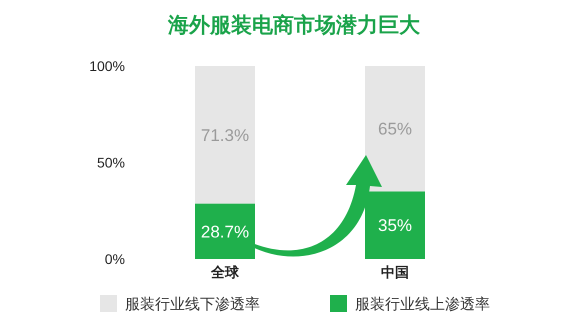  I want to click on legend-item: 服装行业线上渗透率, so click(410, 304).